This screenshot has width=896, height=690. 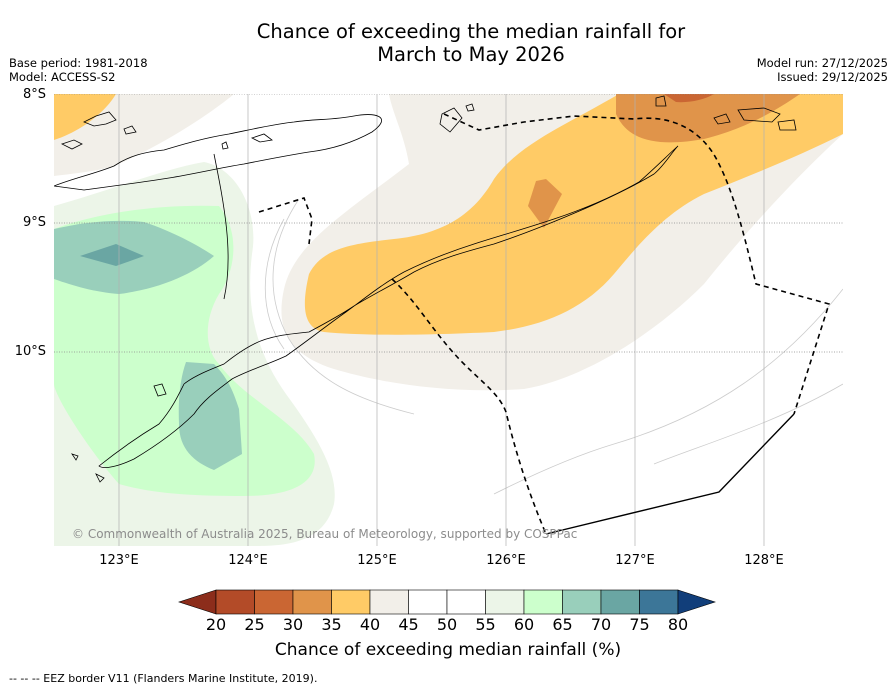 What do you see at coordinates (678, 624) in the screenshot?
I see `colorbar-tick-label: 80` at bounding box center [678, 624].